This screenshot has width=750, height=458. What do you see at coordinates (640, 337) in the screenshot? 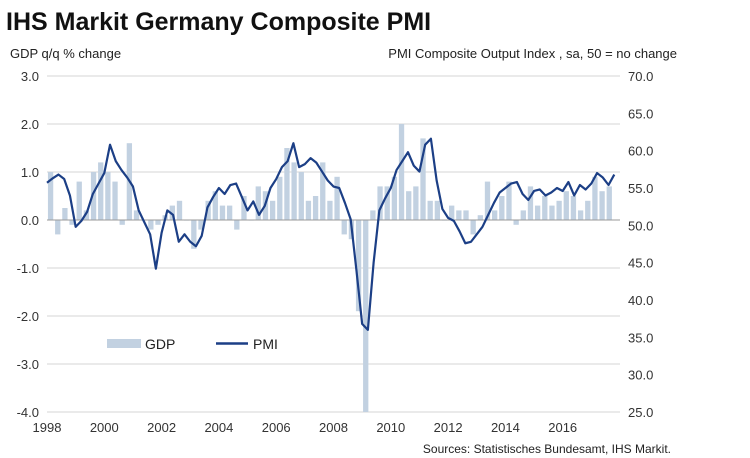
I see `right-tick-label: 35.0` at bounding box center [640, 337].